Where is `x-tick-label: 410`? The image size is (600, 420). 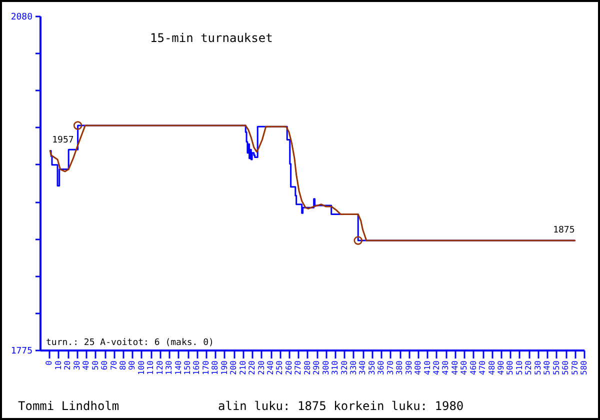 x-tick-label: 410 is located at coordinates (427, 367).